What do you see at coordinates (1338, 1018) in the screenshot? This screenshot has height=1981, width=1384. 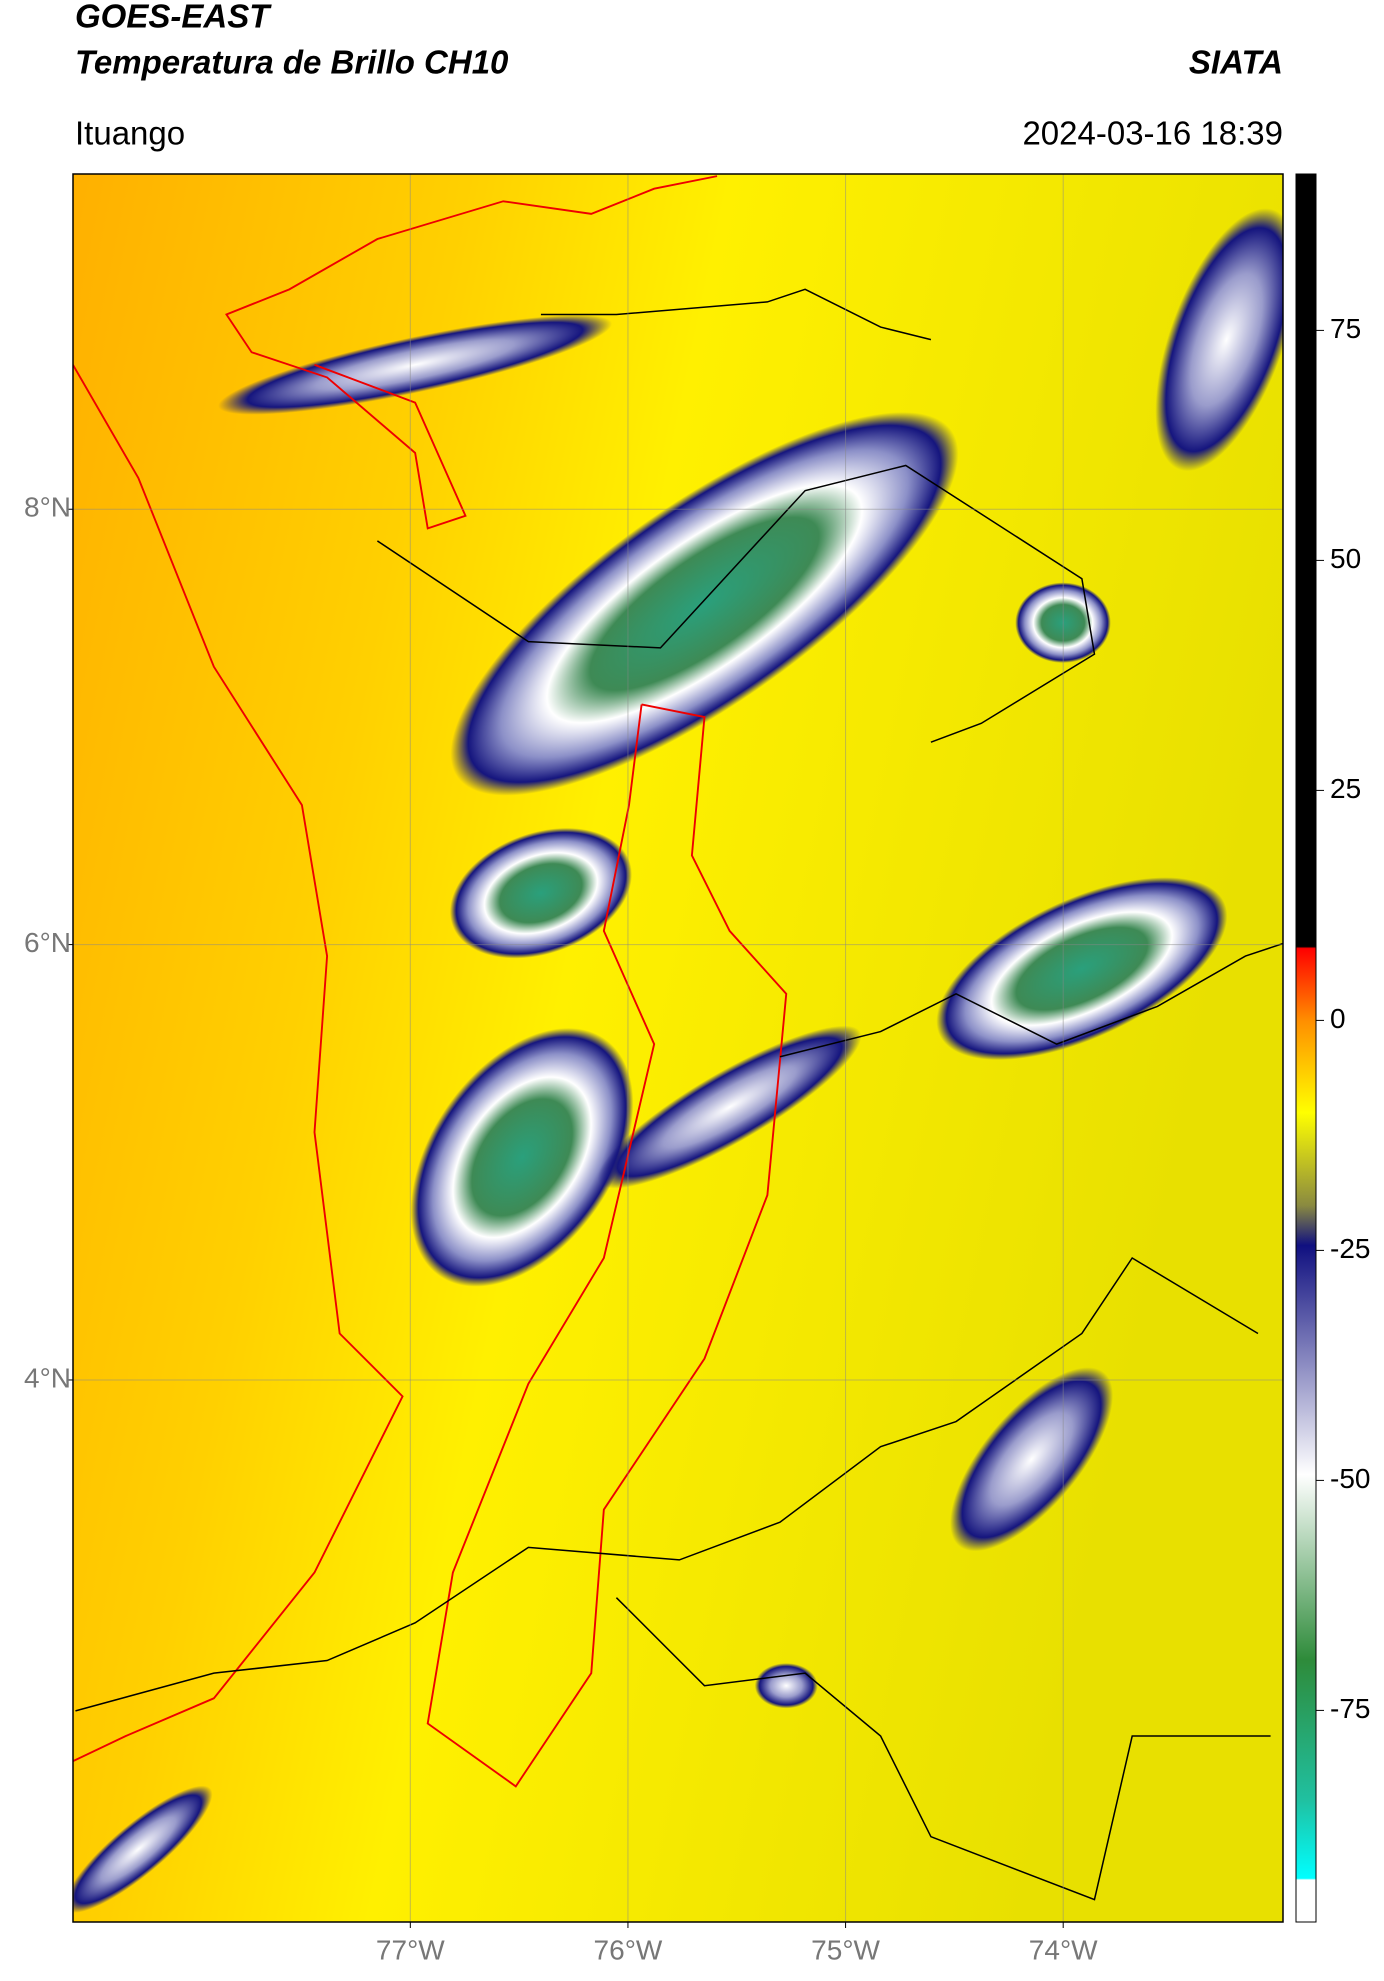 I see `colorbar-tick-label: 0` at bounding box center [1338, 1018].